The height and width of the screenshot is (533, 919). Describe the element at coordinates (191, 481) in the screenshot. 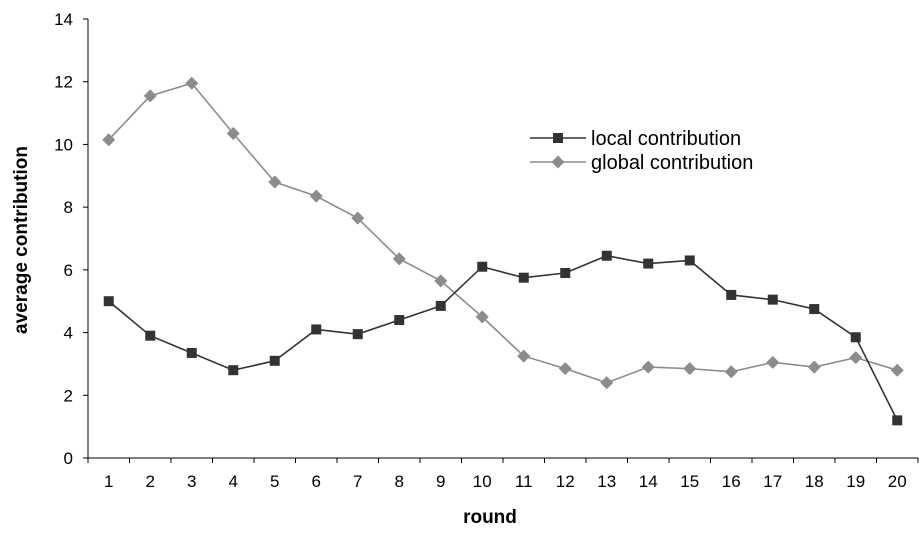

I see `x-tick-label: 3` at that location.